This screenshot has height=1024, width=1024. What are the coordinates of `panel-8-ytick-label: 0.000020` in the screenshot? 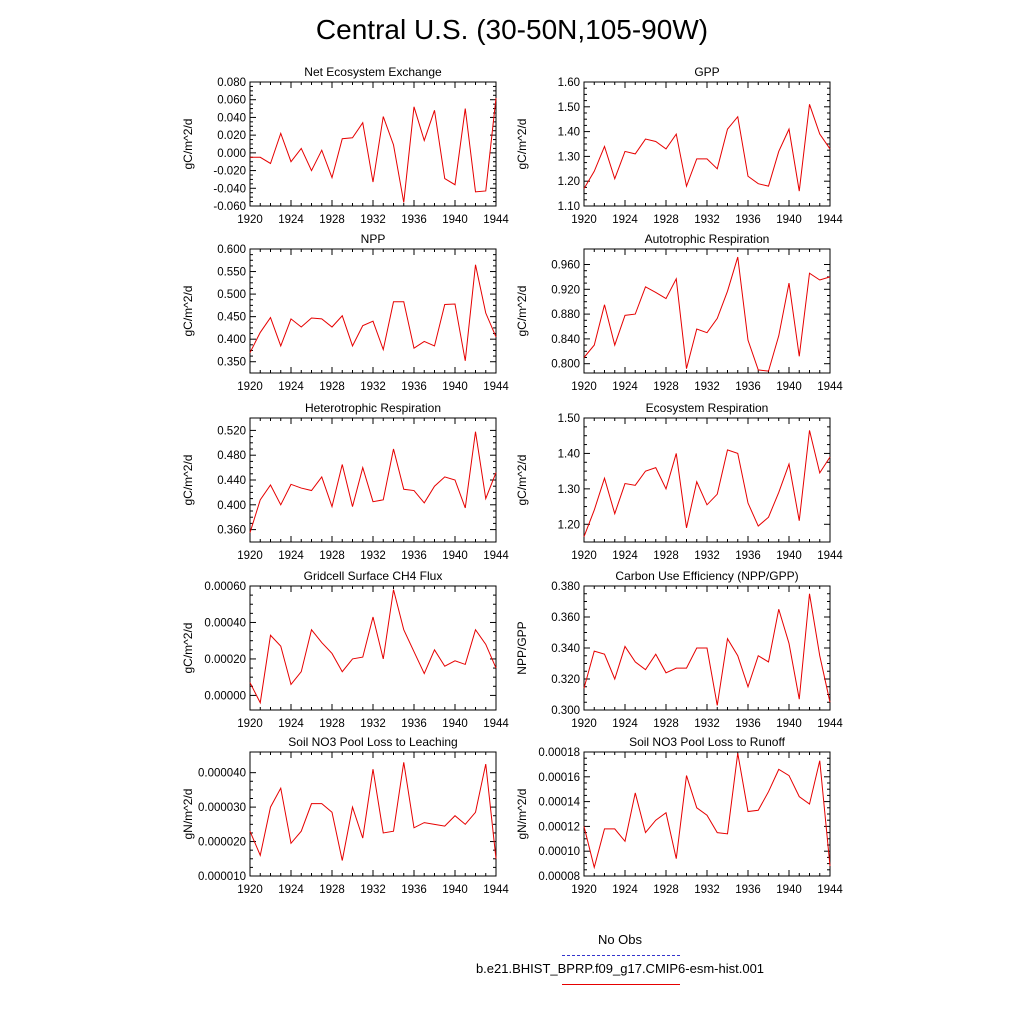 It's located at (222, 843).